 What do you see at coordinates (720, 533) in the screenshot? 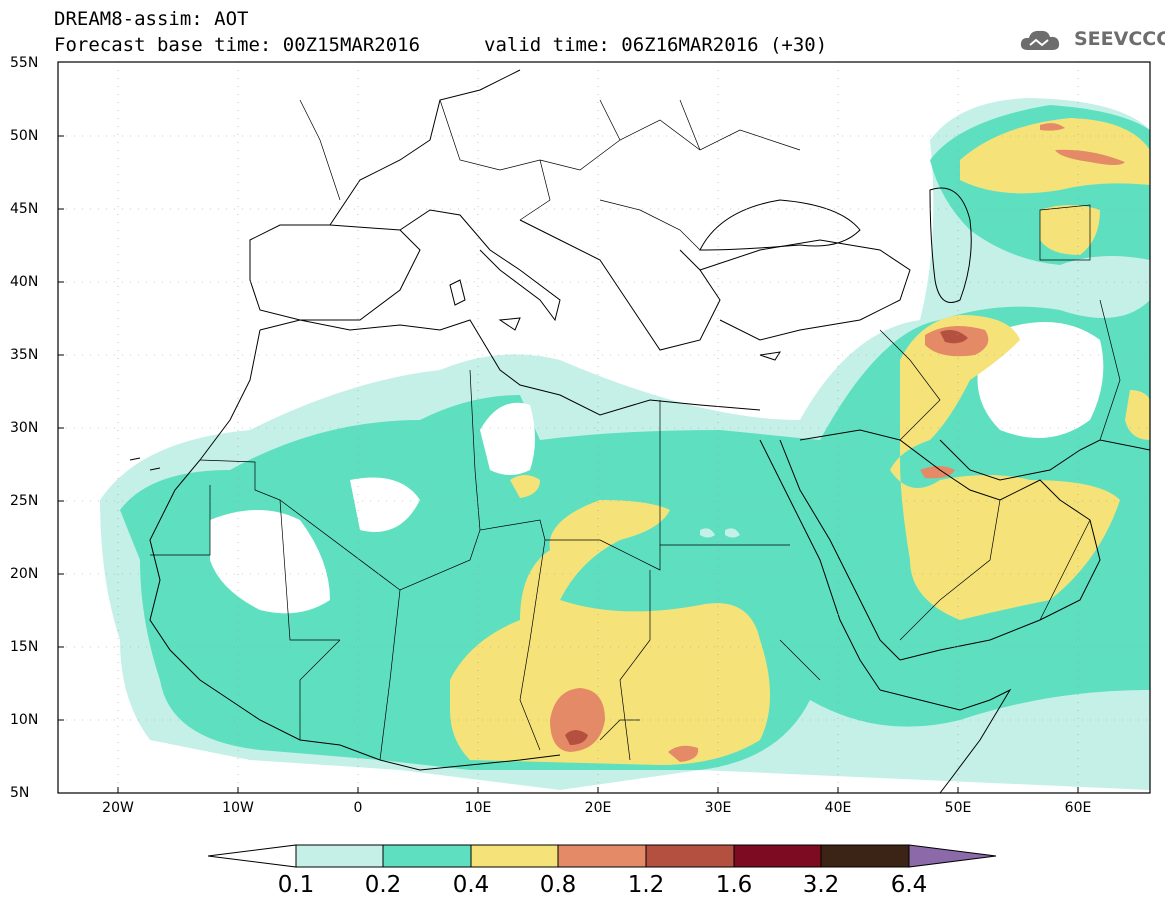
I see `aot-sea-patches` at bounding box center [720, 533].